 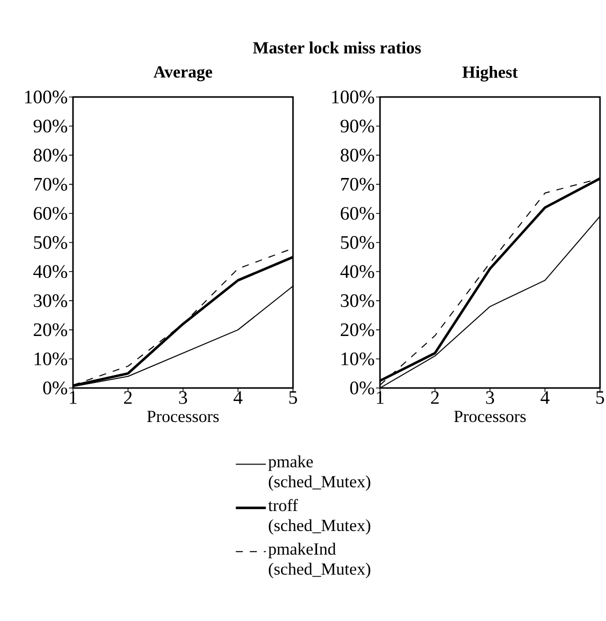 I want to click on legend-label: troff (sched_Mutex), so click(x=319, y=517).